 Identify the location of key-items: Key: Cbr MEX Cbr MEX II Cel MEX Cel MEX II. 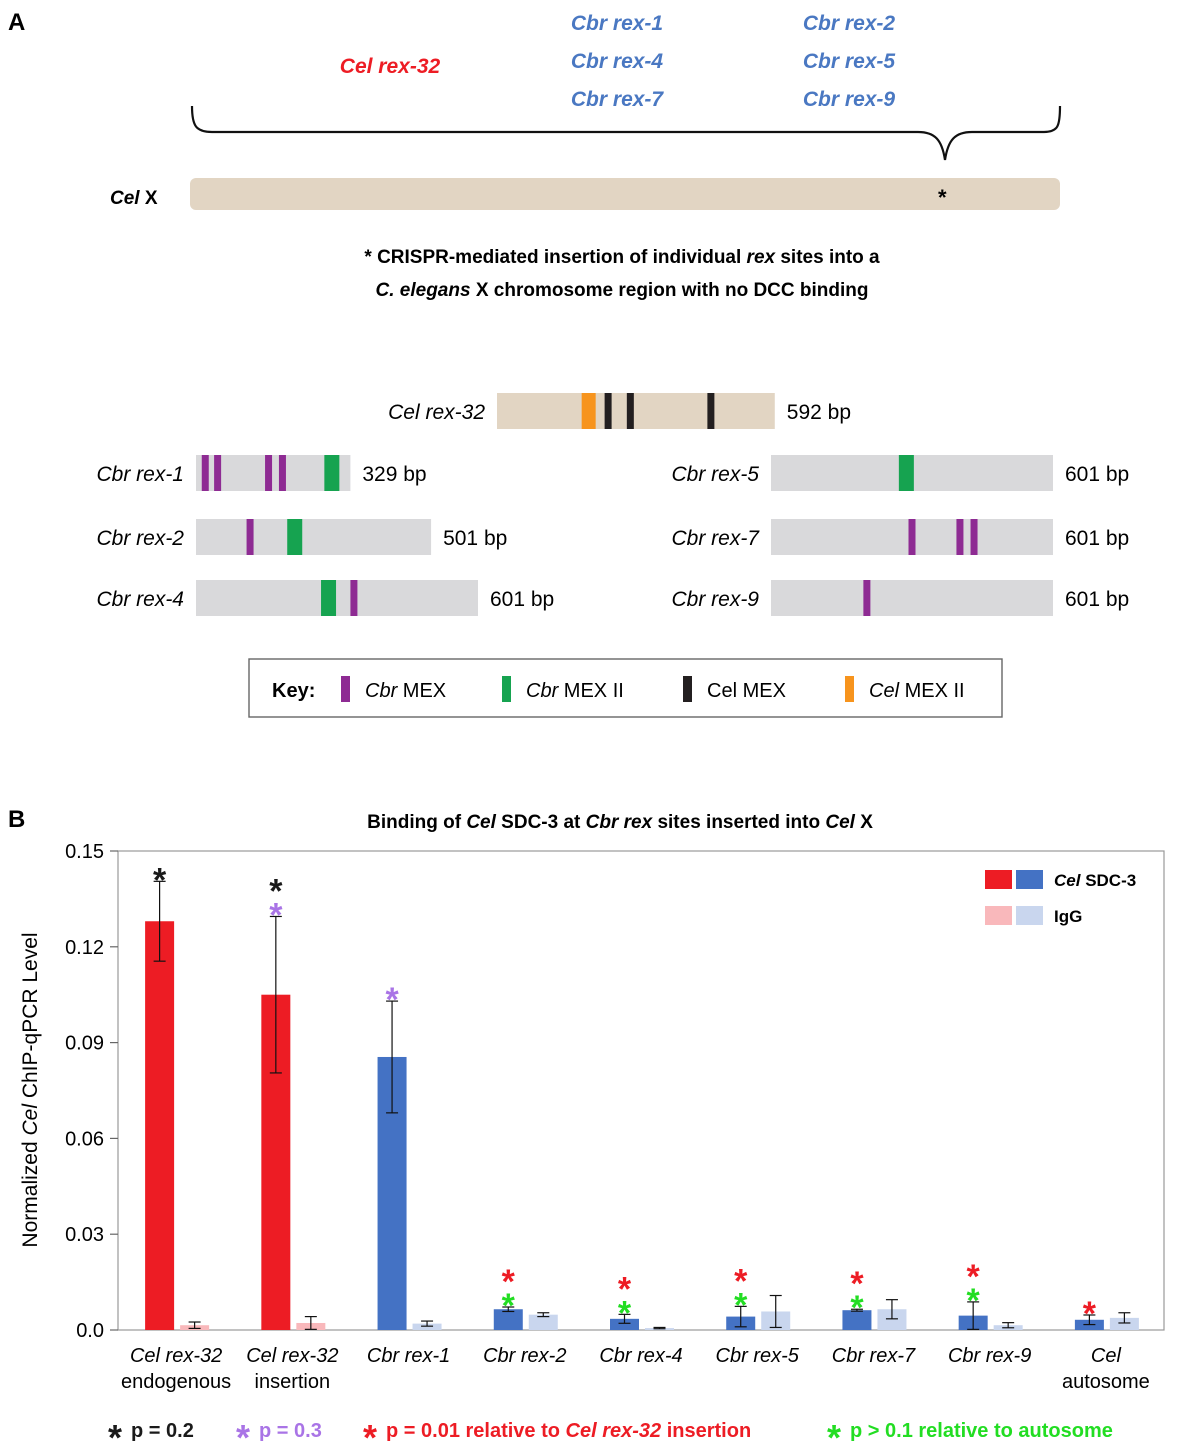
(618, 689).